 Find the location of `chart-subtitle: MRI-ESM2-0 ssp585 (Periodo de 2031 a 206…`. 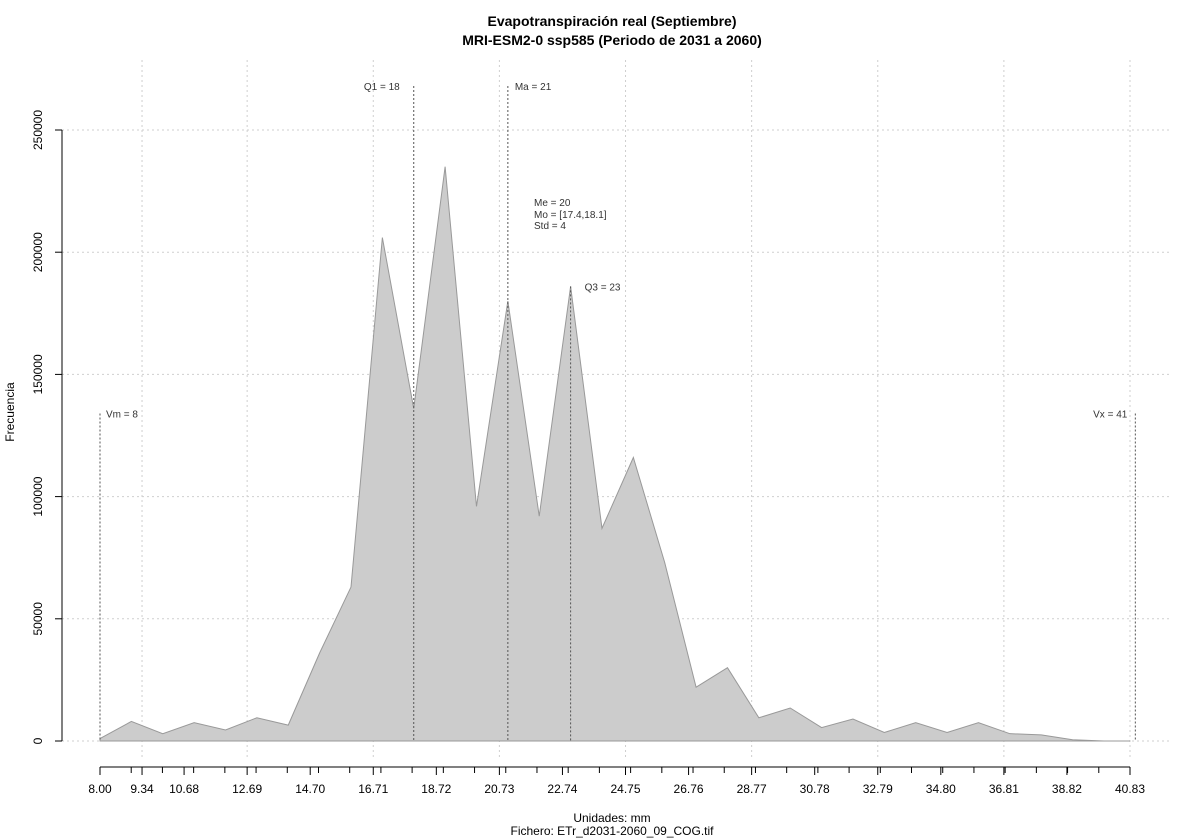

chart-subtitle: MRI-ESM2-0 ssp585 (Periodo de 2031 a 206… is located at coordinates (612, 40).